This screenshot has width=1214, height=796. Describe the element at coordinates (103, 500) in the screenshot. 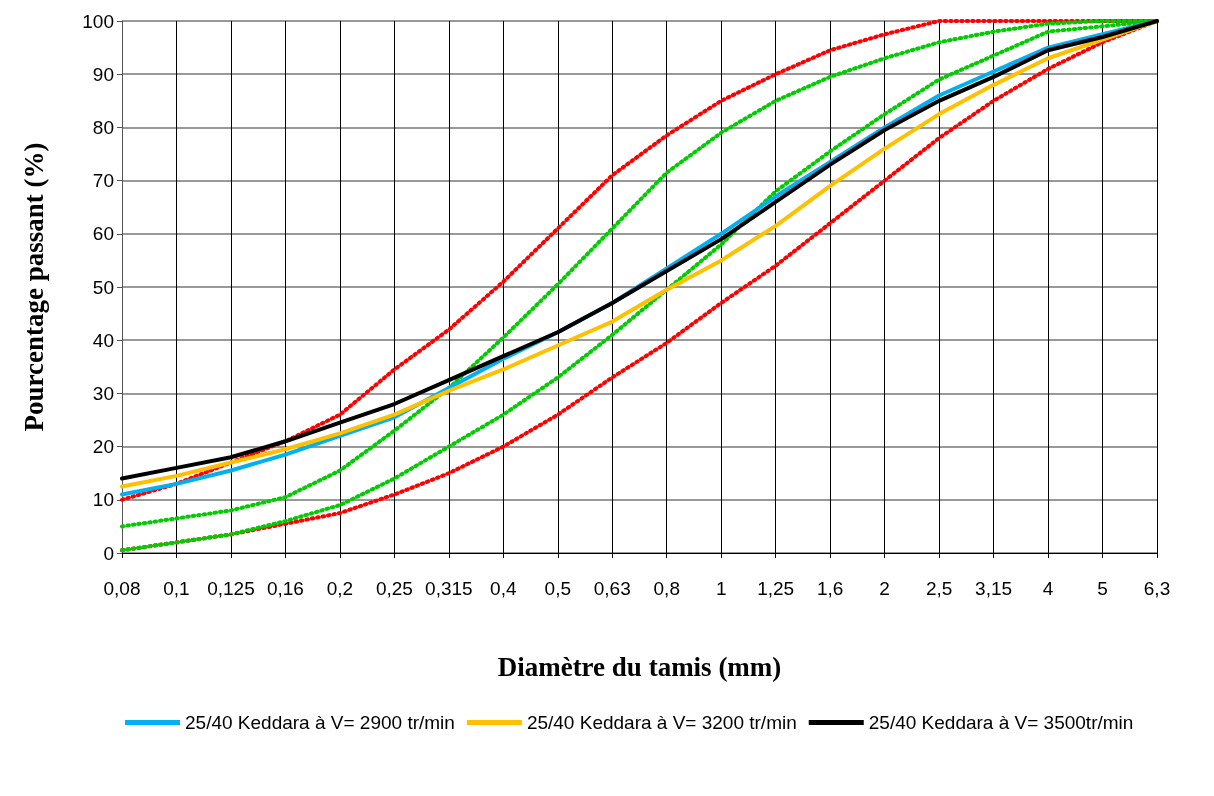

I see `y-tick-label: 10` at that location.